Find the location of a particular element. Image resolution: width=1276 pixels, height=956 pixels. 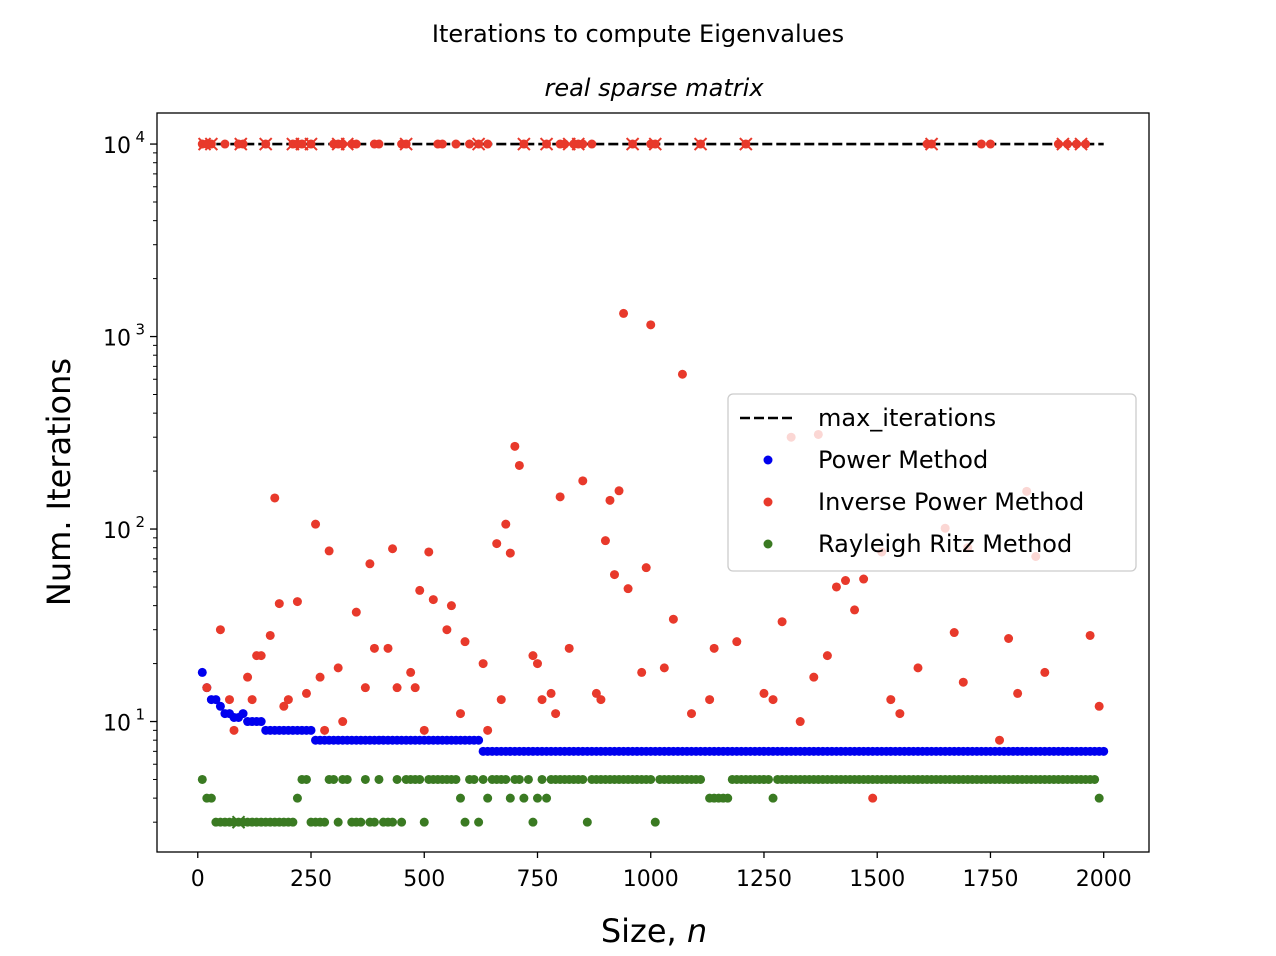

legend-power-method-swatch is located at coordinates (768, 460).